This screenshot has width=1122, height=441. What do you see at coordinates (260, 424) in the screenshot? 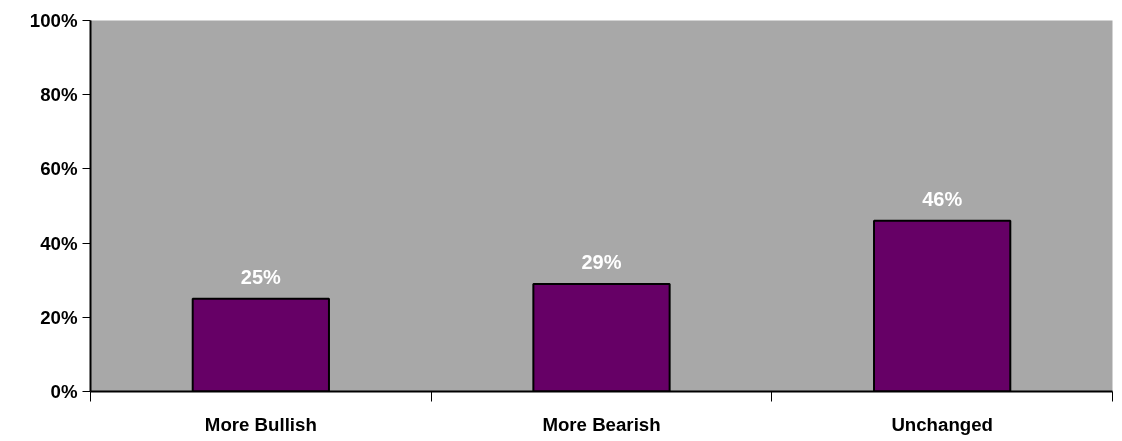
I see `x-tick-label: More Bullish` at bounding box center [260, 424].